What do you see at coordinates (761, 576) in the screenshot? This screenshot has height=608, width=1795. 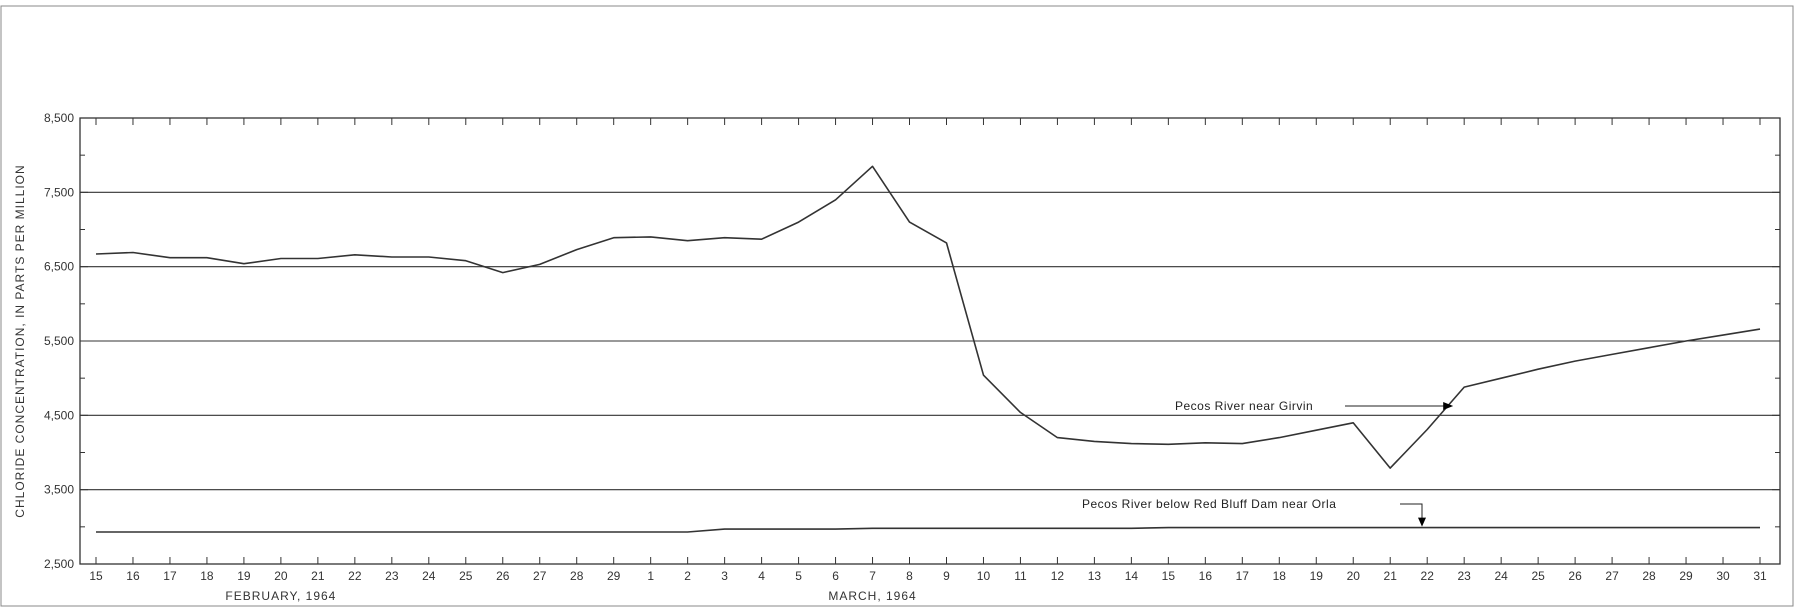 I see `x-tick-label: 4` at bounding box center [761, 576].